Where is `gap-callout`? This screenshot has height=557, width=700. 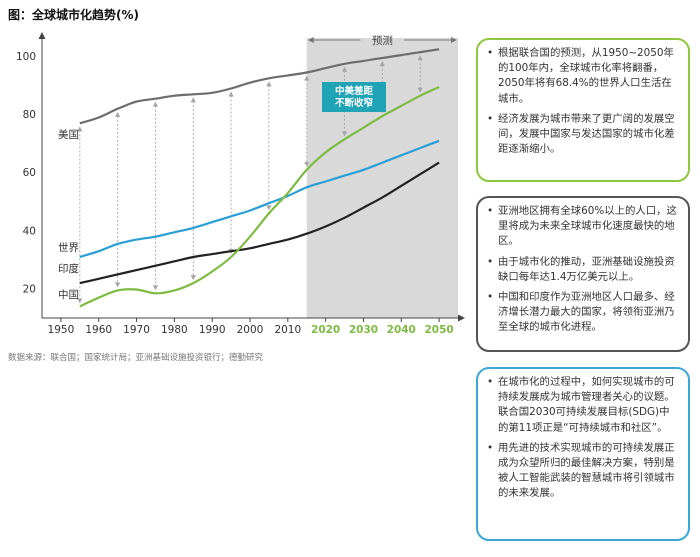
gap-callout is located at coordinates (354, 97).